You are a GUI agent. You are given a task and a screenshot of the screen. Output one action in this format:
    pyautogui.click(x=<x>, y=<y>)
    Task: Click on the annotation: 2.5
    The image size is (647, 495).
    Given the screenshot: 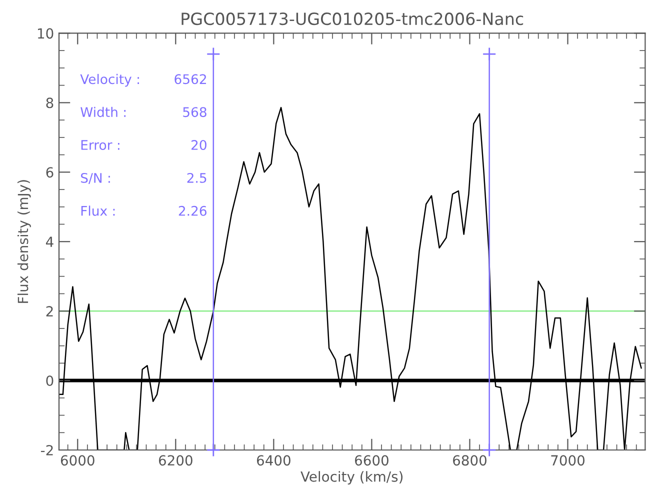 What is the action you would take?
    pyautogui.click(x=196, y=177)
    